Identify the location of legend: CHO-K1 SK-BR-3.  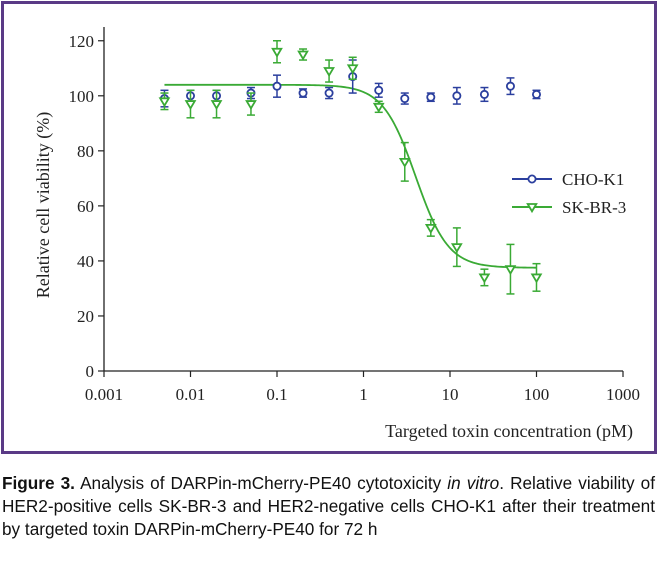
(569, 193).